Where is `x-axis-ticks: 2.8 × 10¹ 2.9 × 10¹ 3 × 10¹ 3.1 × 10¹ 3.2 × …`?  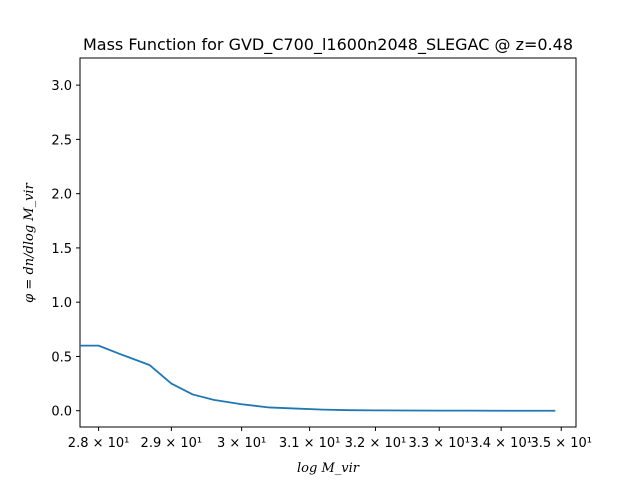 x-axis-ticks: 2.8 × 10¹ 2.9 × 10¹ 3 × 10¹ 3.1 × 10¹ 3.2 × … is located at coordinates (330, 439).